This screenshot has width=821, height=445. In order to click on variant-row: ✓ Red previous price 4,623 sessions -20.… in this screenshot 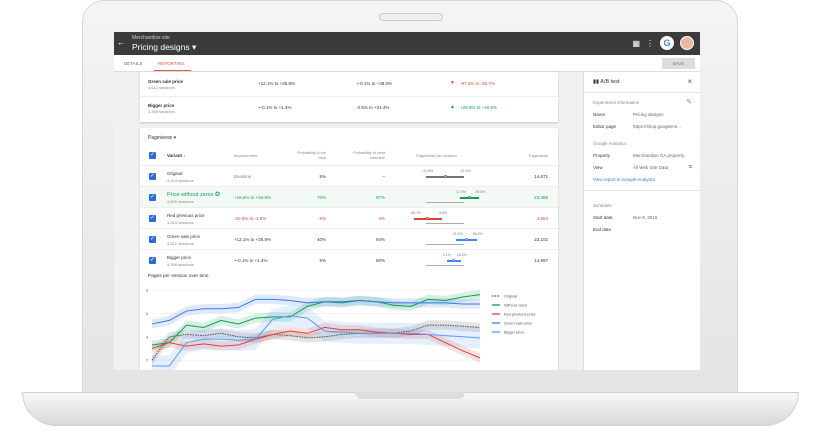, I will do `click(349, 217)`.